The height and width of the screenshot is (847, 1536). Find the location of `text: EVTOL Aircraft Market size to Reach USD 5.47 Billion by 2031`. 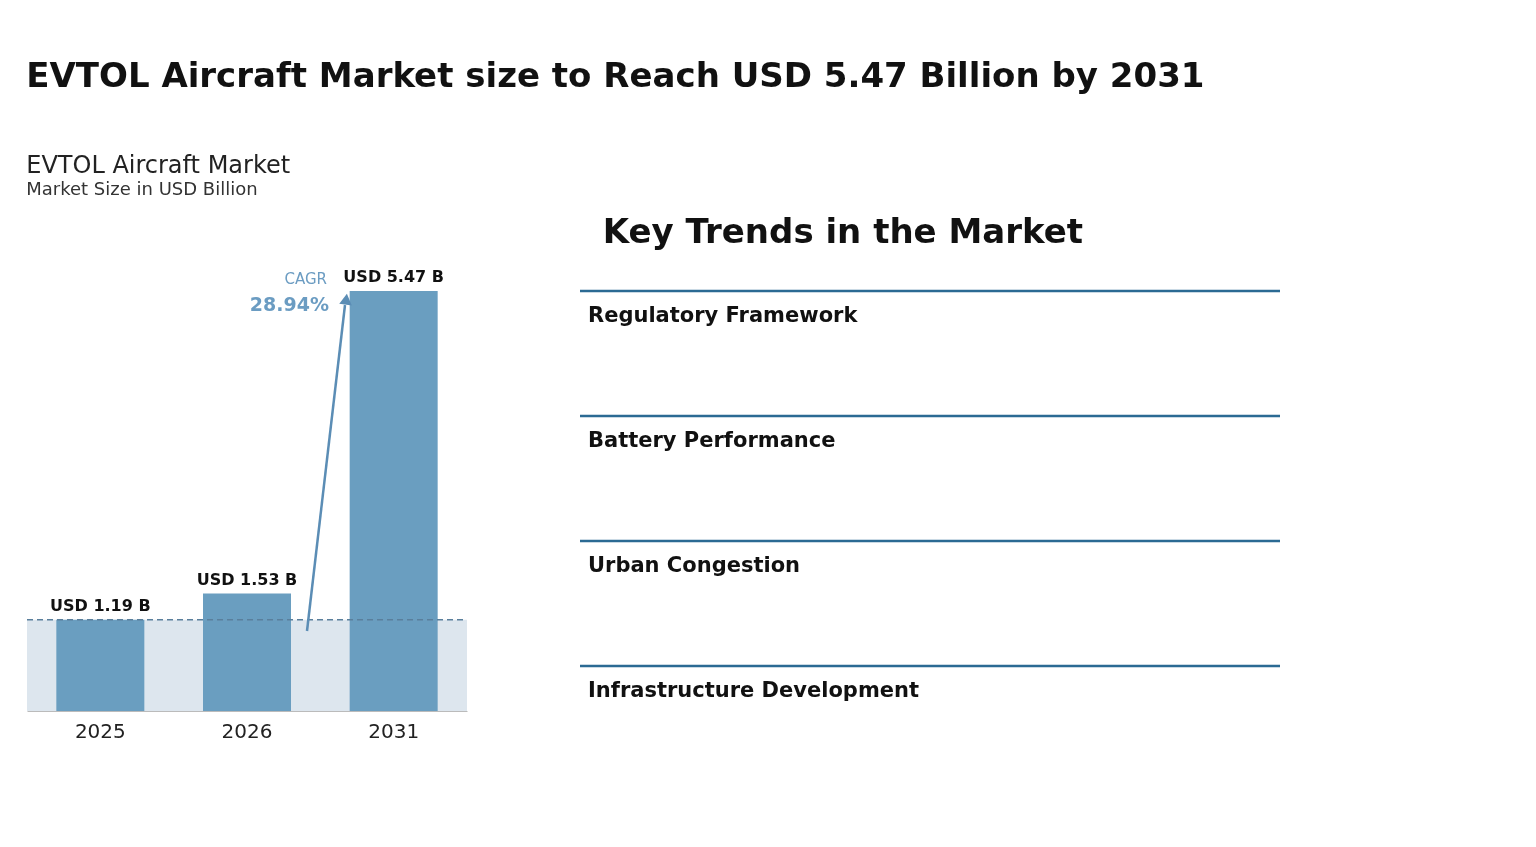

text: EVTOL Aircraft Market size to Reach USD 5.47 Billion by 2031 is located at coordinates (615, 75).